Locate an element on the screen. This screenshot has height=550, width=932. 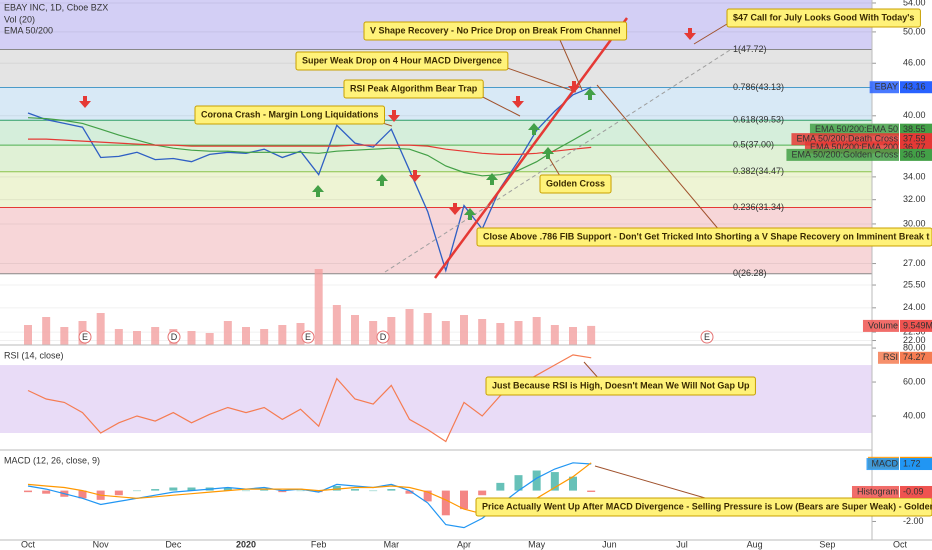
x-tick-label: Feb is located at coordinates (319, 544).